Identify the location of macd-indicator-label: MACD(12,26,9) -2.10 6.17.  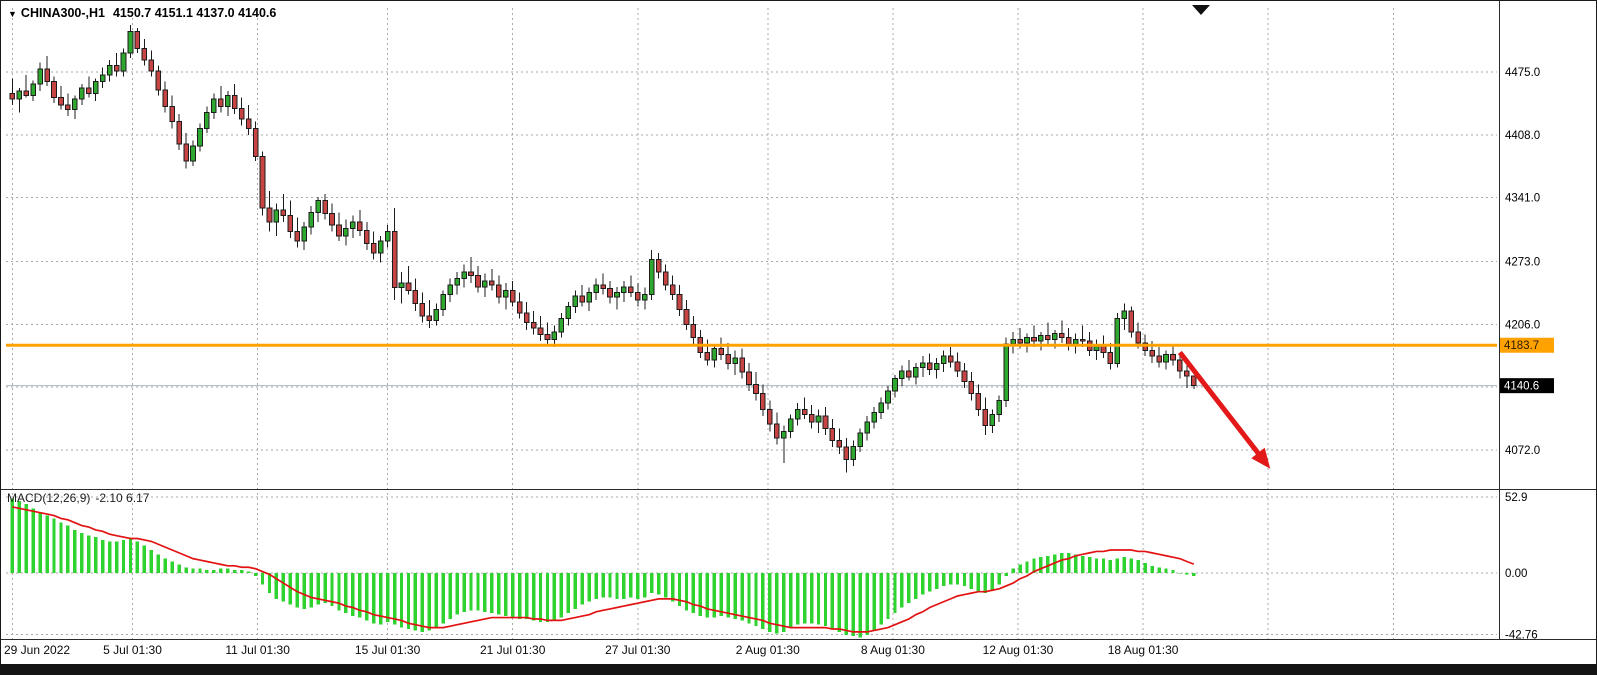
(80, 498).